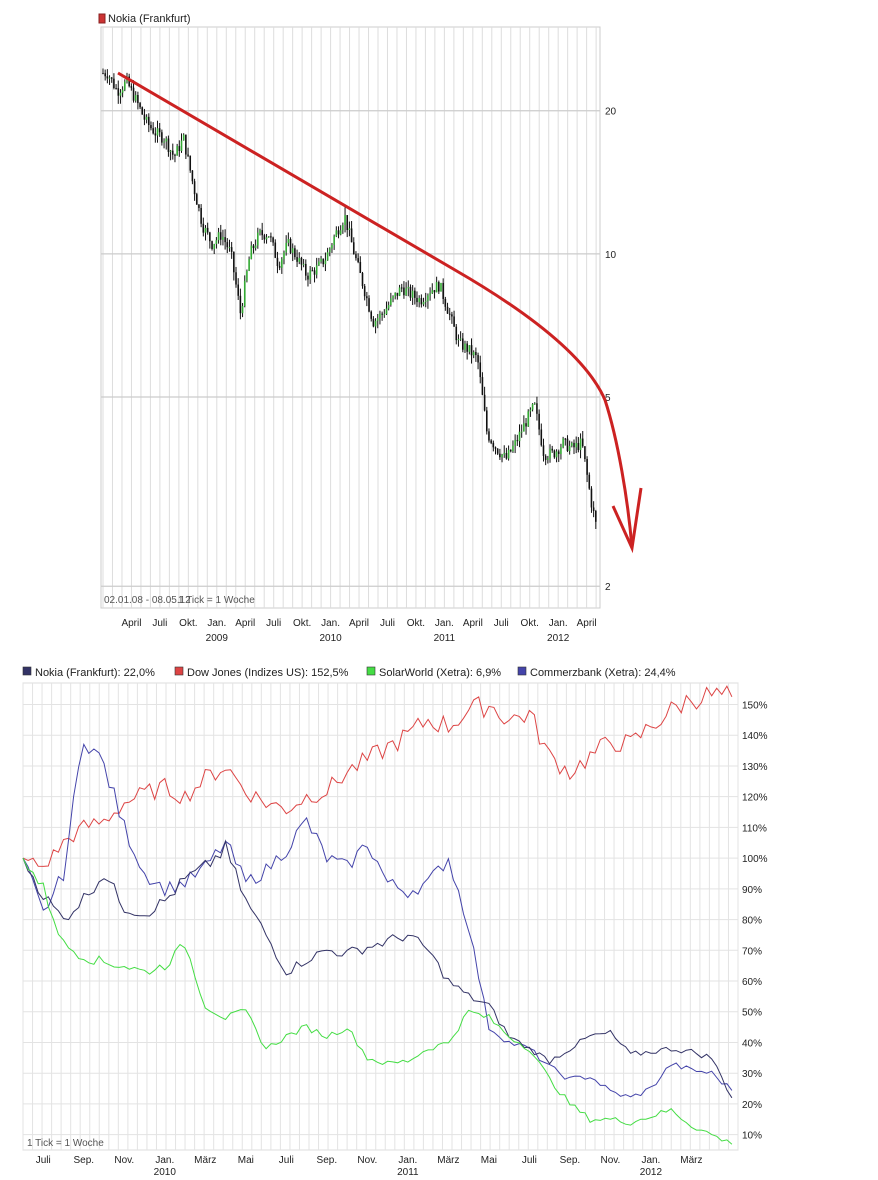 The image size is (878, 1180). What do you see at coordinates (752, 1136) in the screenshot?
I see `bottom-y-tick-label: 10%` at bounding box center [752, 1136].